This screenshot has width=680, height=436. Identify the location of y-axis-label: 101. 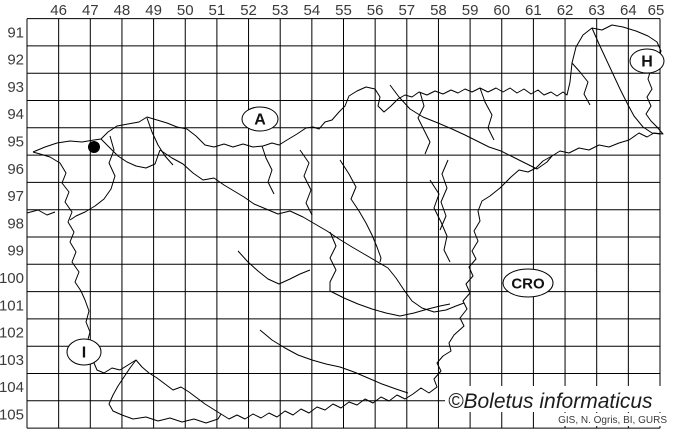
(12, 305).